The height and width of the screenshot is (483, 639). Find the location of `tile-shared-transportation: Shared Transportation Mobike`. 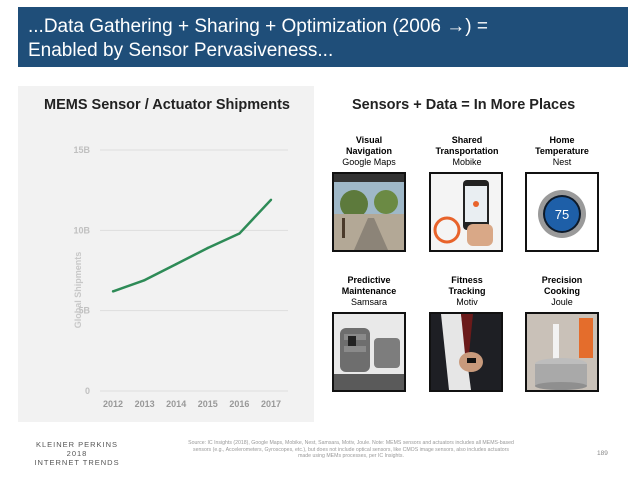

tile-shared-transportation: Shared Transportation Mobike is located at coordinates (467, 151).